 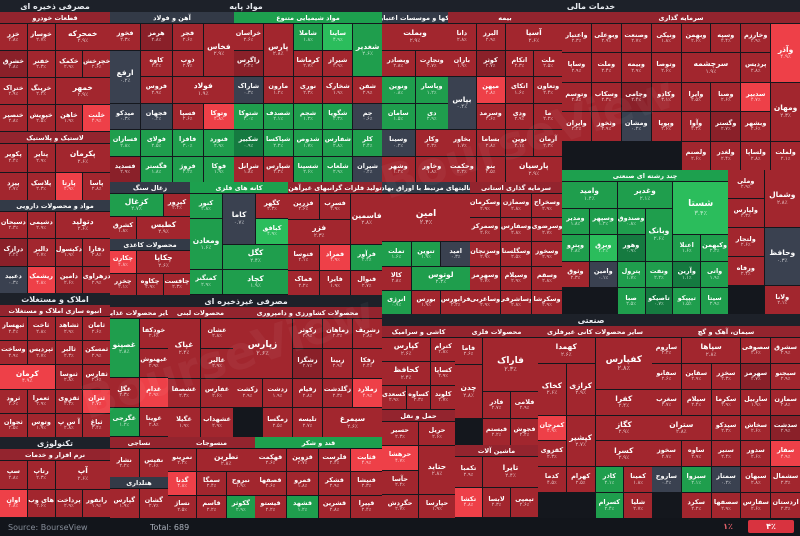 I want to click on map-tile: سدور ۲.۶٪, so click(x=756, y=454).